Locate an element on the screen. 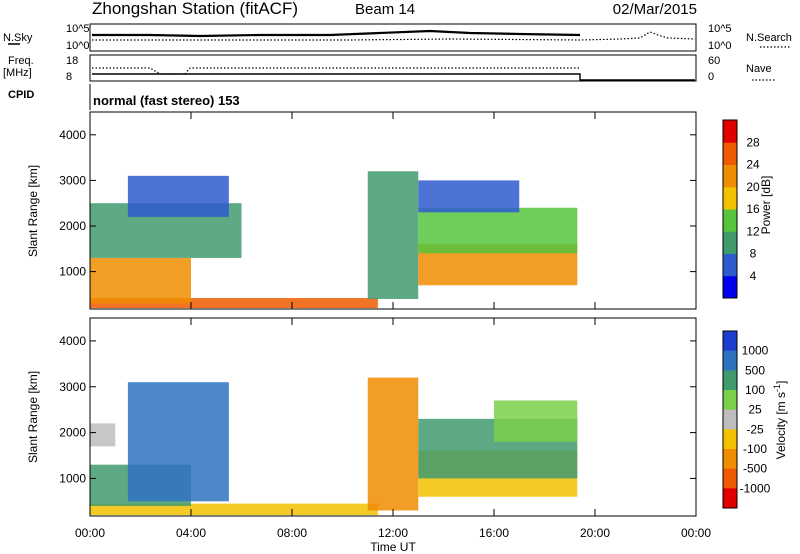 The image size is (800, 554). power-y-axis-label: Slant Range [km] is located at coordinates (33, 211).